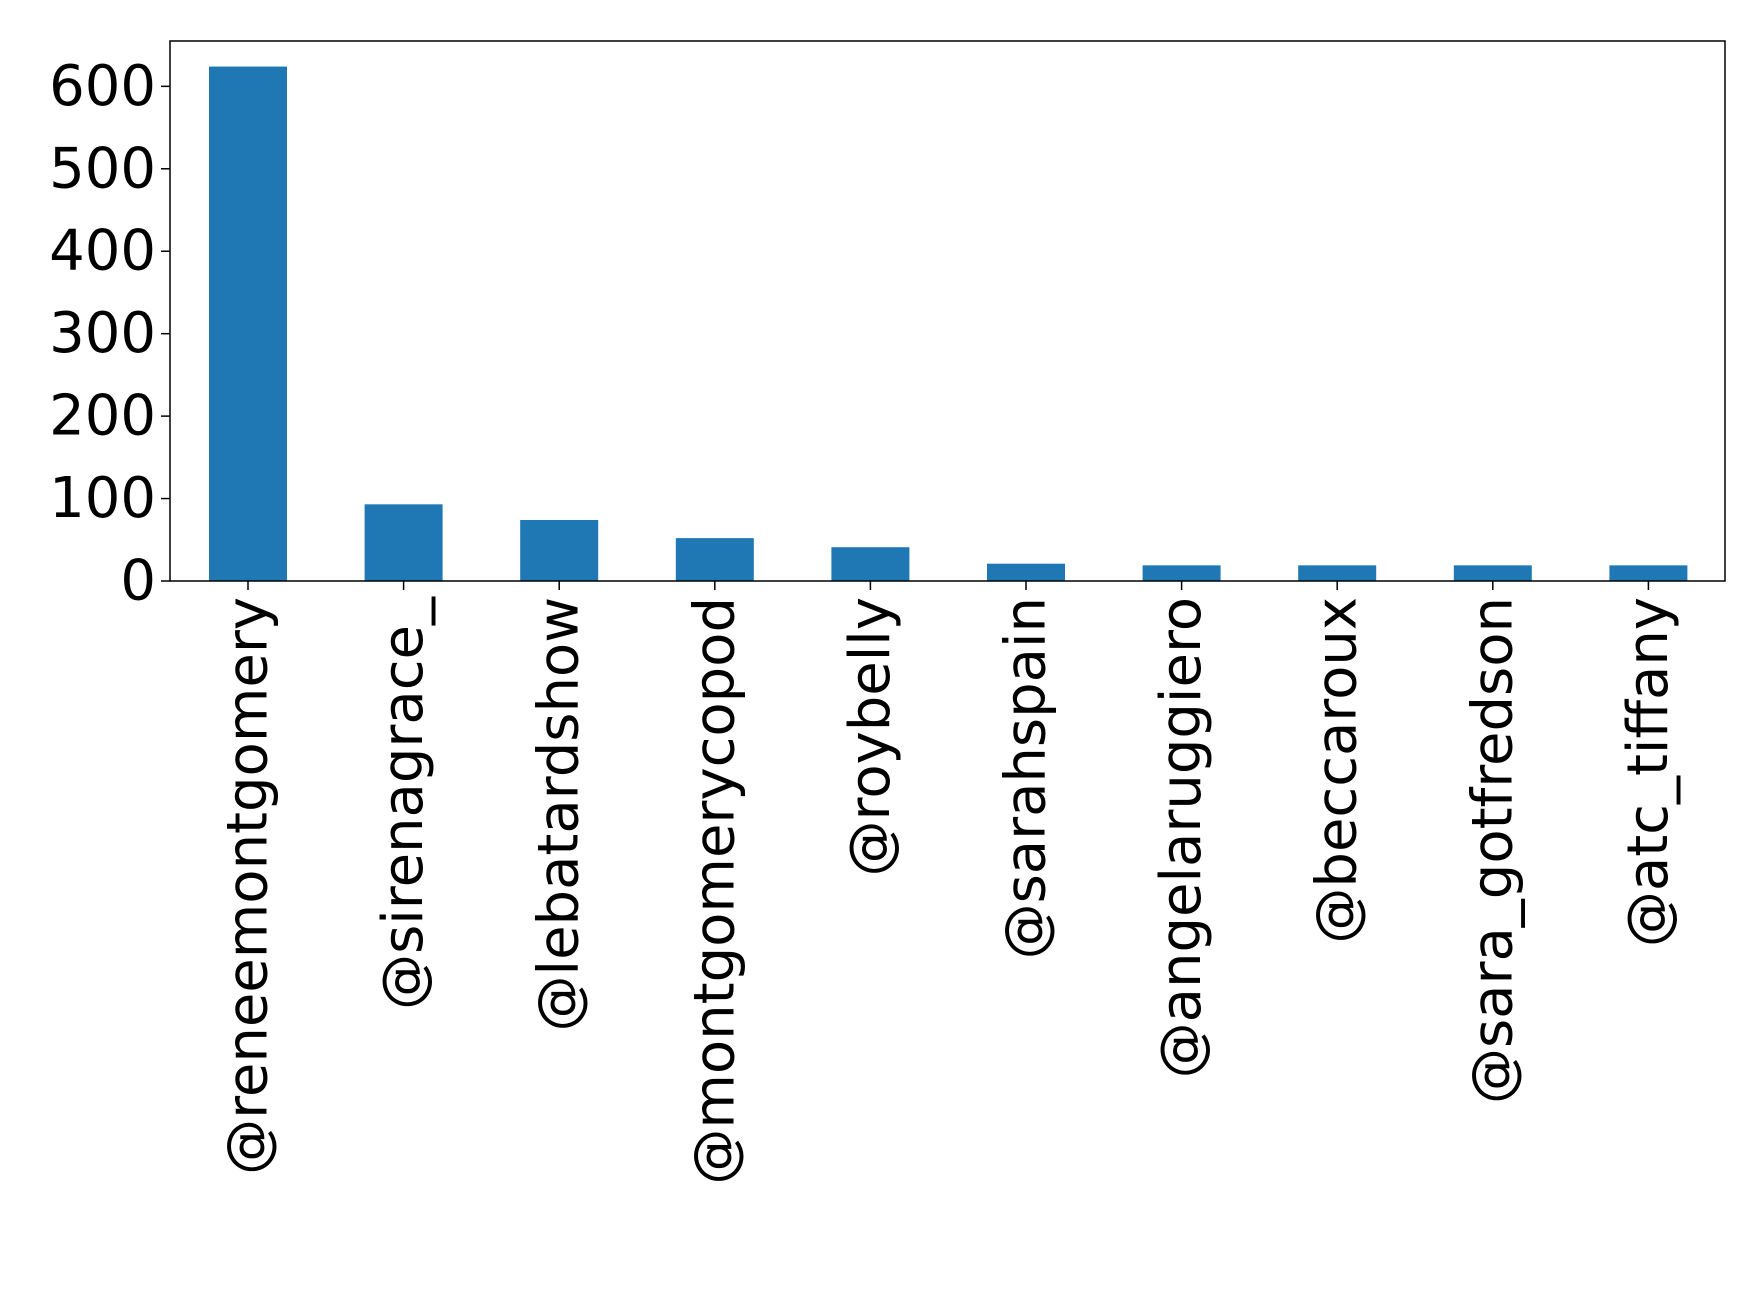 The width and height of the screenshot is (1759, 1289). I want to click on y-tick-label: 200, so click(102, 416).